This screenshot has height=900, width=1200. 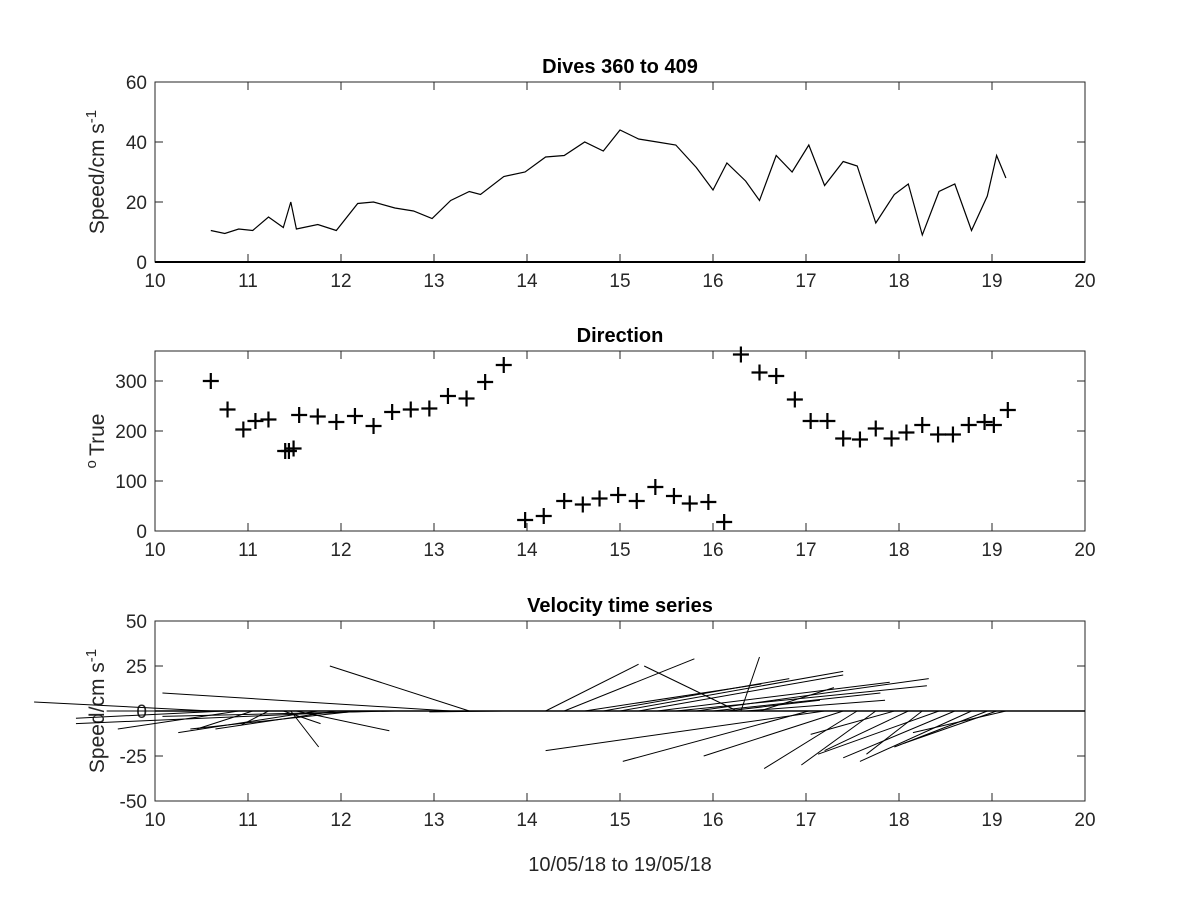 I want to click on y-tick-label: 300, so click(x=131, y=382).